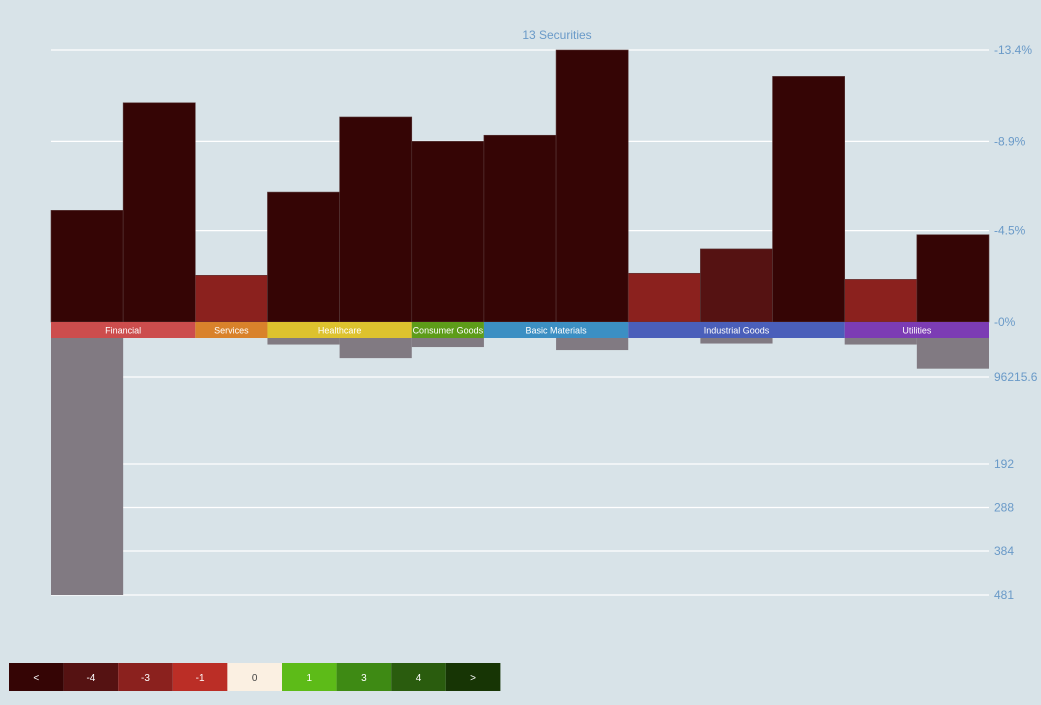 This screenshot has height=705, width=1041. Describe the element at coordinates (1010, 141) in the screenshot. I see `top-axis-tick-label: -8.9%` at that location.